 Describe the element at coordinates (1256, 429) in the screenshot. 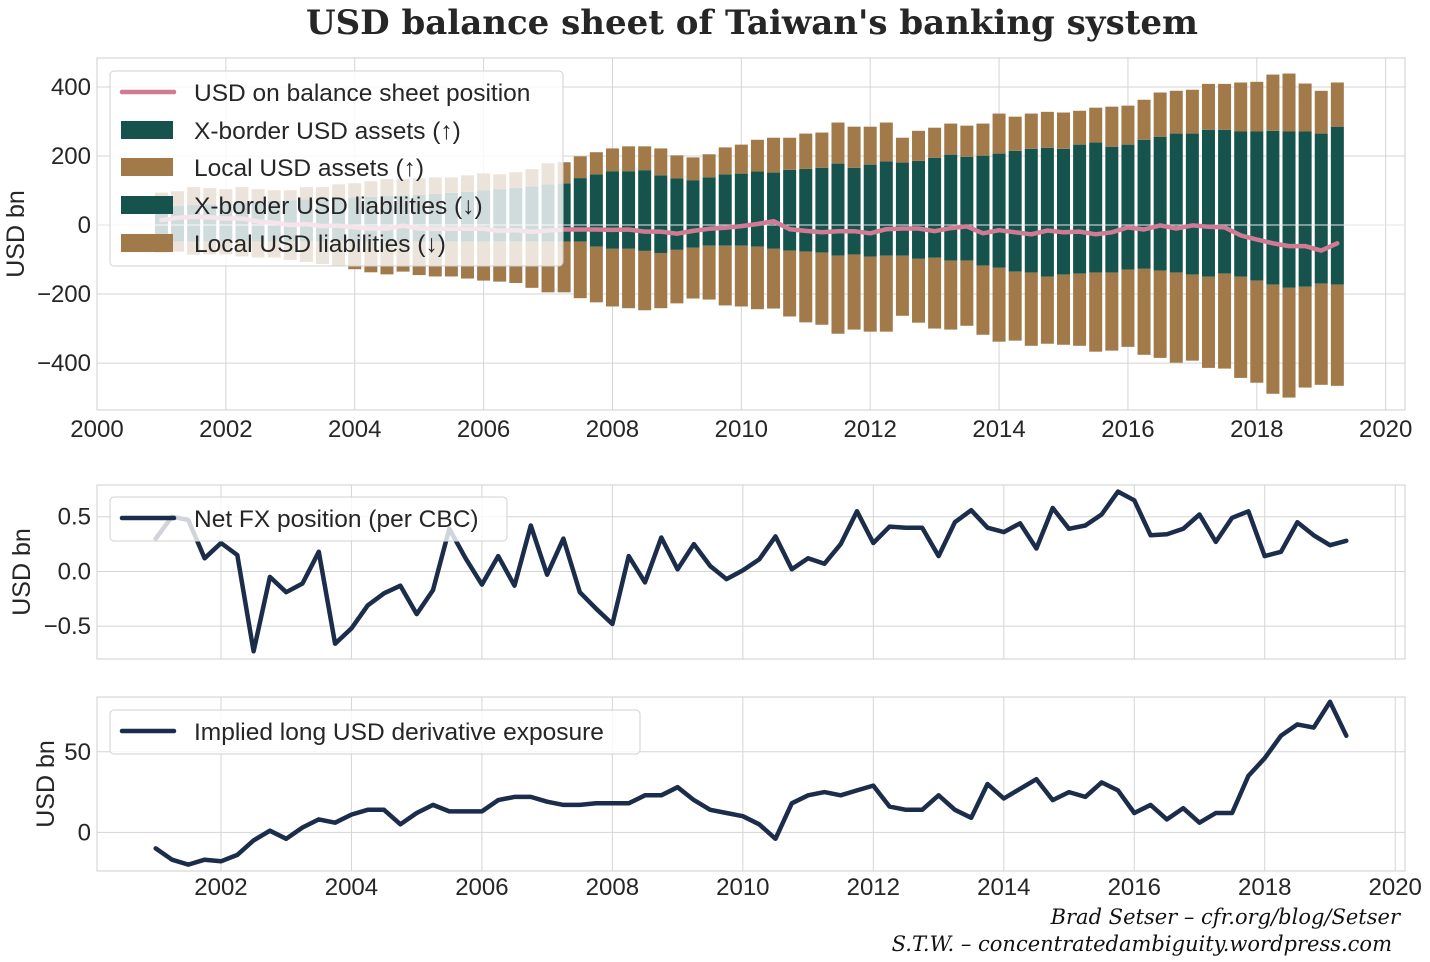

I see `x-tick-label: 2018` at that location.